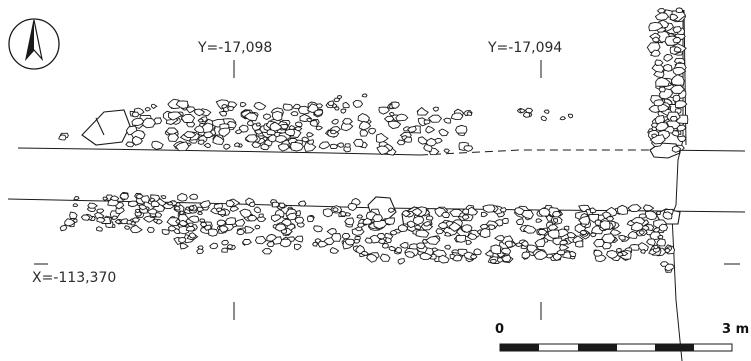  Describe the element at coordinates (74, 278) in the screenshot. I see `grid-label-x-left: X=-113,370` at that location.